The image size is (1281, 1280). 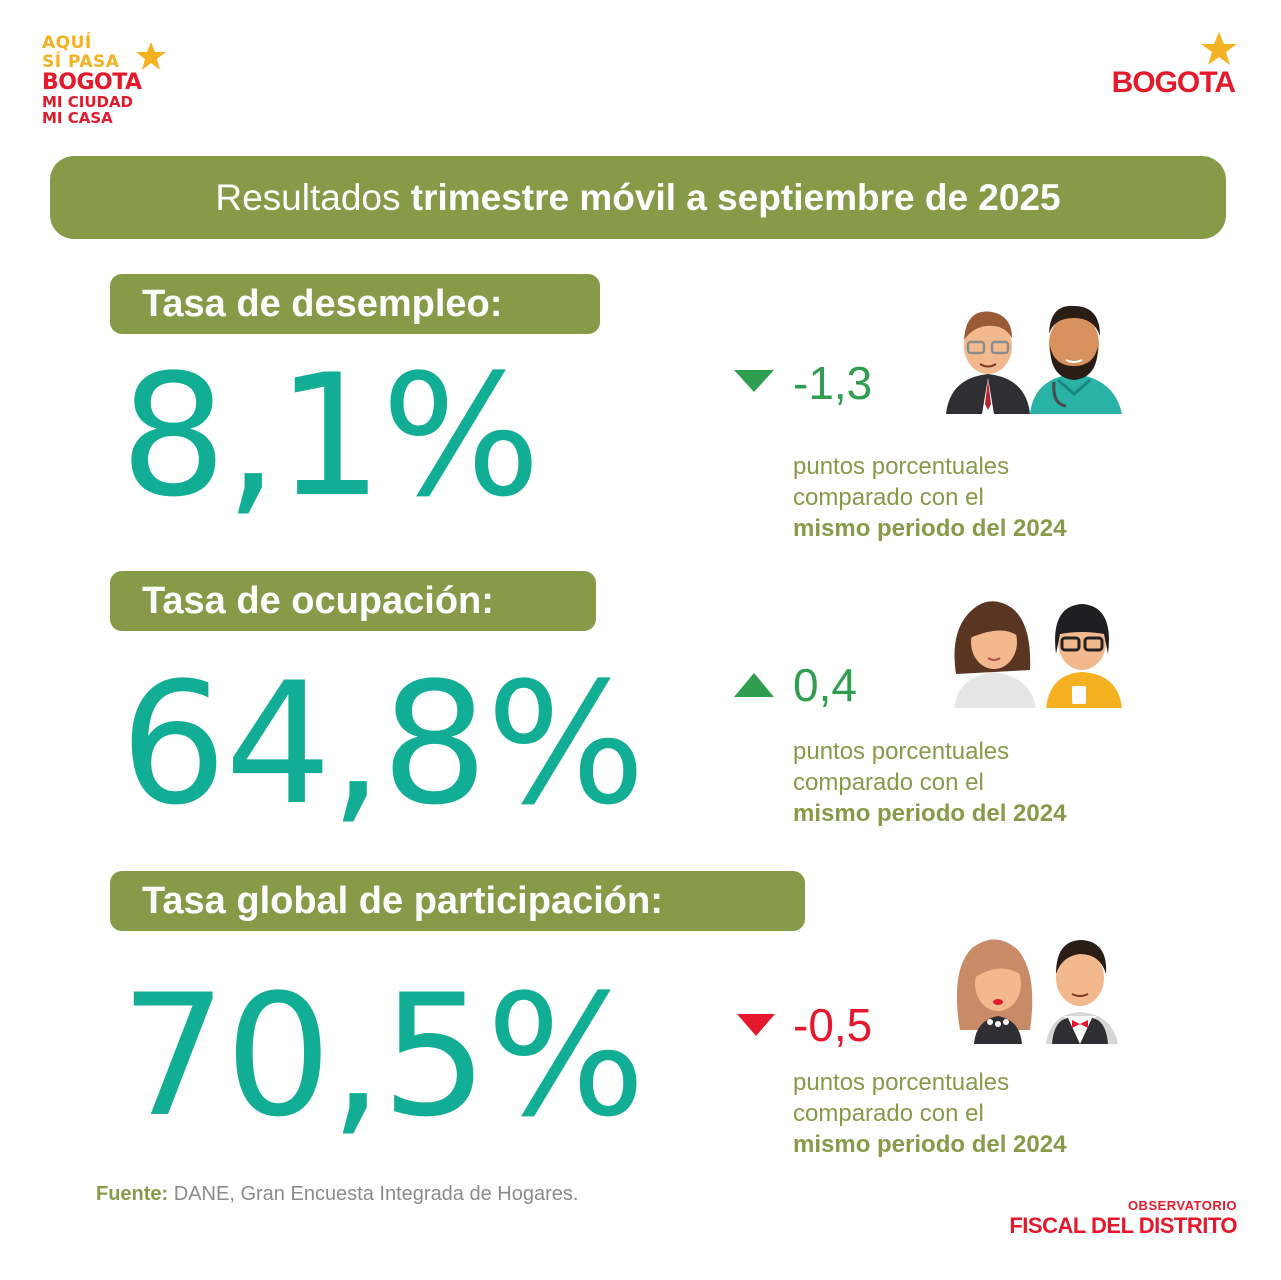 What do you see at coordinates (457, 901) in the screenshot?
I see `participation-label: Tasa global de participación:` at bounding box center [457, 901].